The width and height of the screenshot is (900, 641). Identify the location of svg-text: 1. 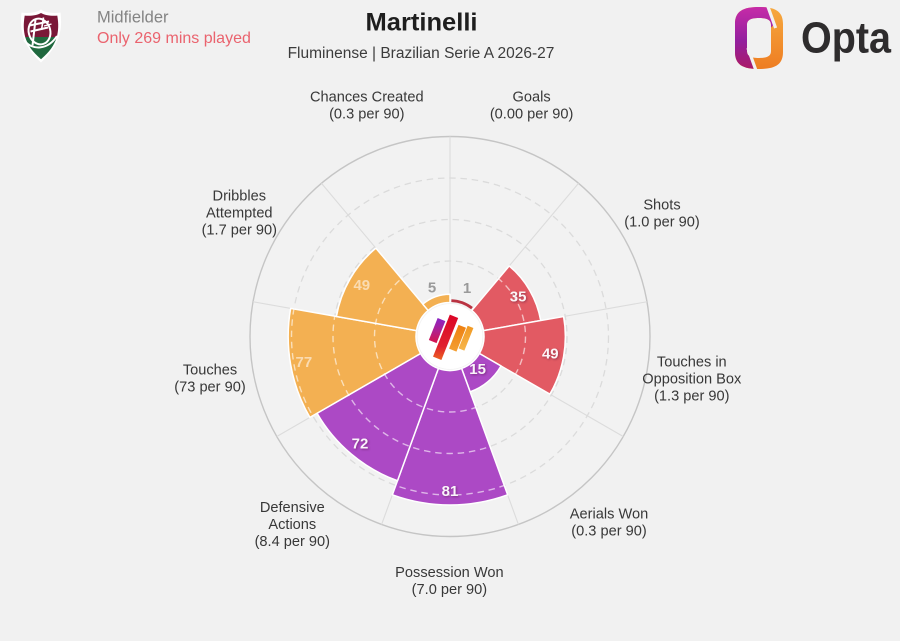
(467, 288).